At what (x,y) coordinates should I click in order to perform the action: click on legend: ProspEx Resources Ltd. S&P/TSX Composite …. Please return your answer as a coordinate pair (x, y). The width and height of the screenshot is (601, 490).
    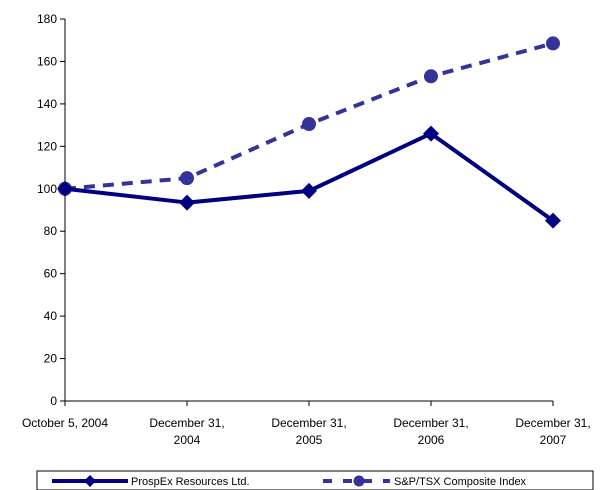
    Looking at the image, I should click on (315, 480).